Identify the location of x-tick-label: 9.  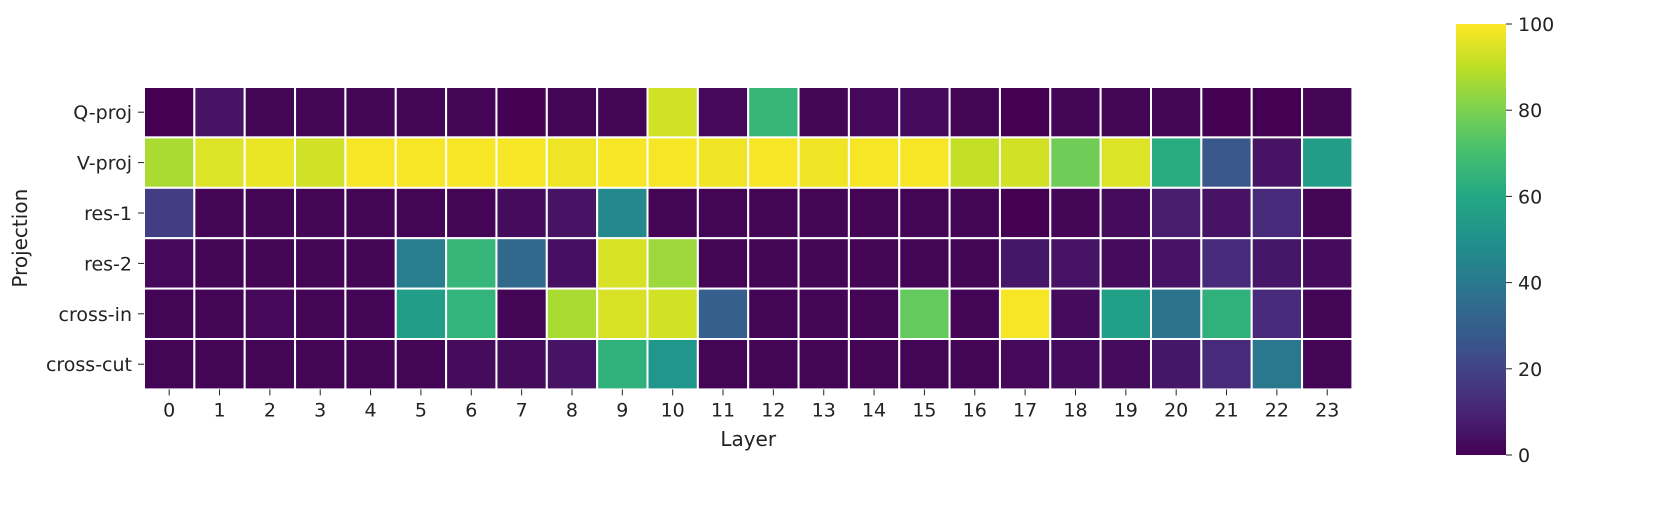
(622, 410).